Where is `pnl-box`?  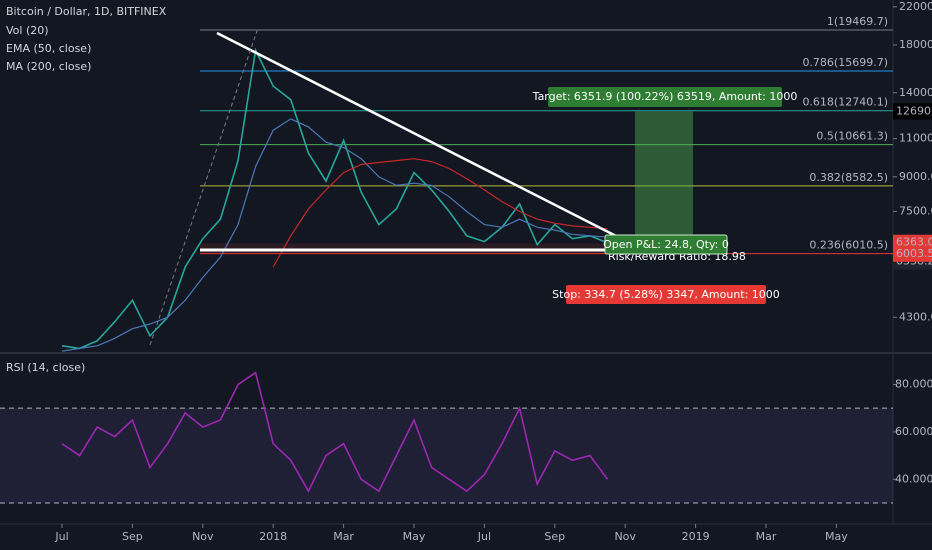 pnl-box is located at coordinates (666, 244).